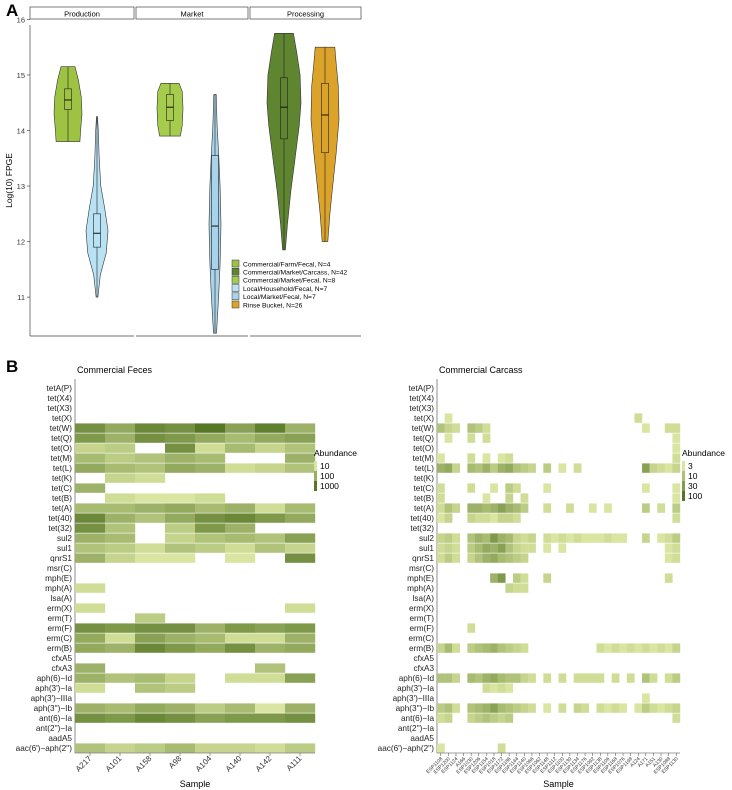  I want to click on column-label-a101: A101, so click(114, 764).